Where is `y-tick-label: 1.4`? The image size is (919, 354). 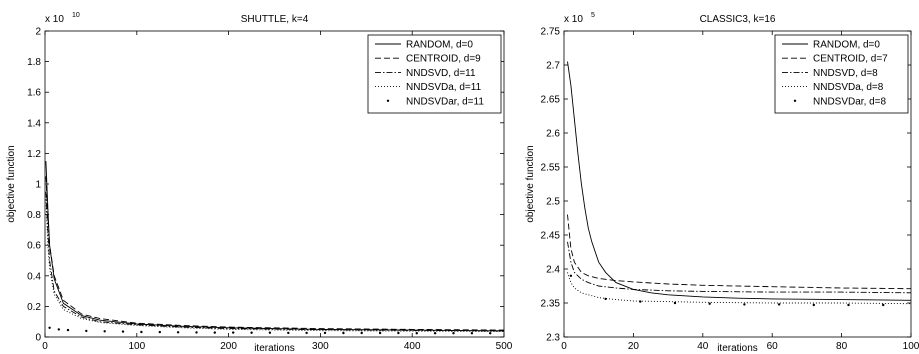 y-tick-label: 1.4 is located at coordinates (34, 123).